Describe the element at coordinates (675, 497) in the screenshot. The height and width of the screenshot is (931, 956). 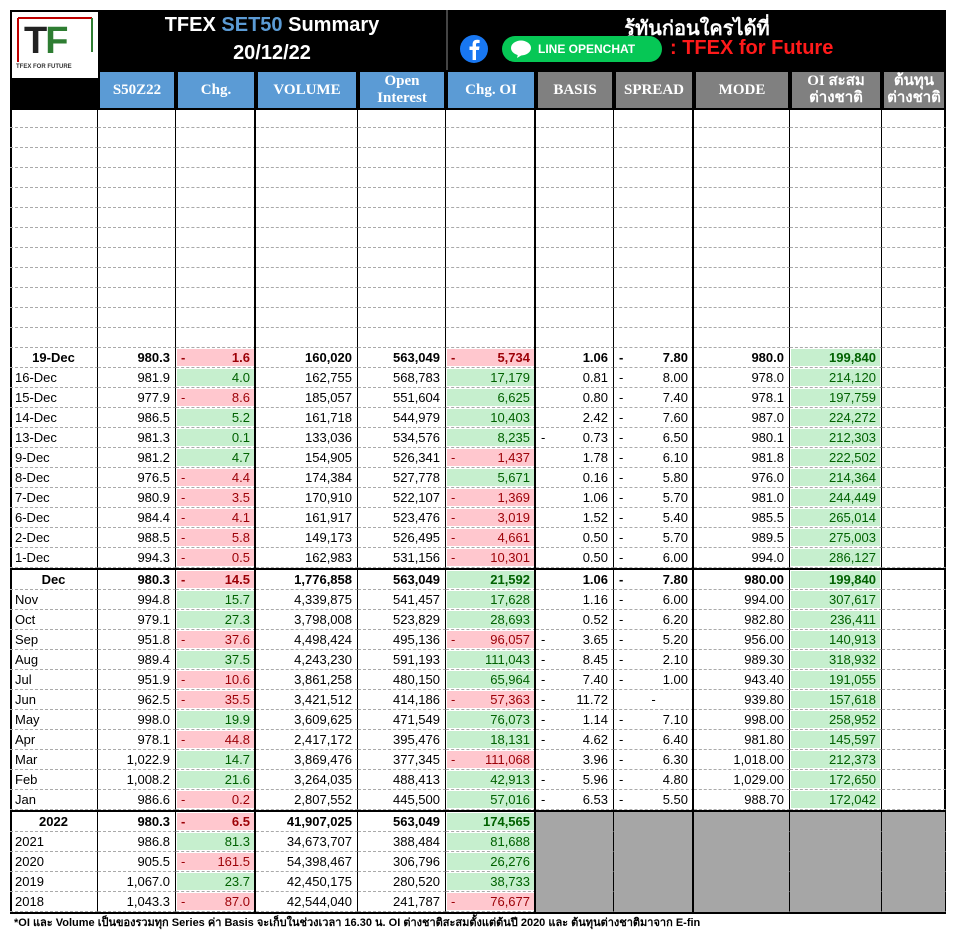
I see `value: 5.70` at that location.